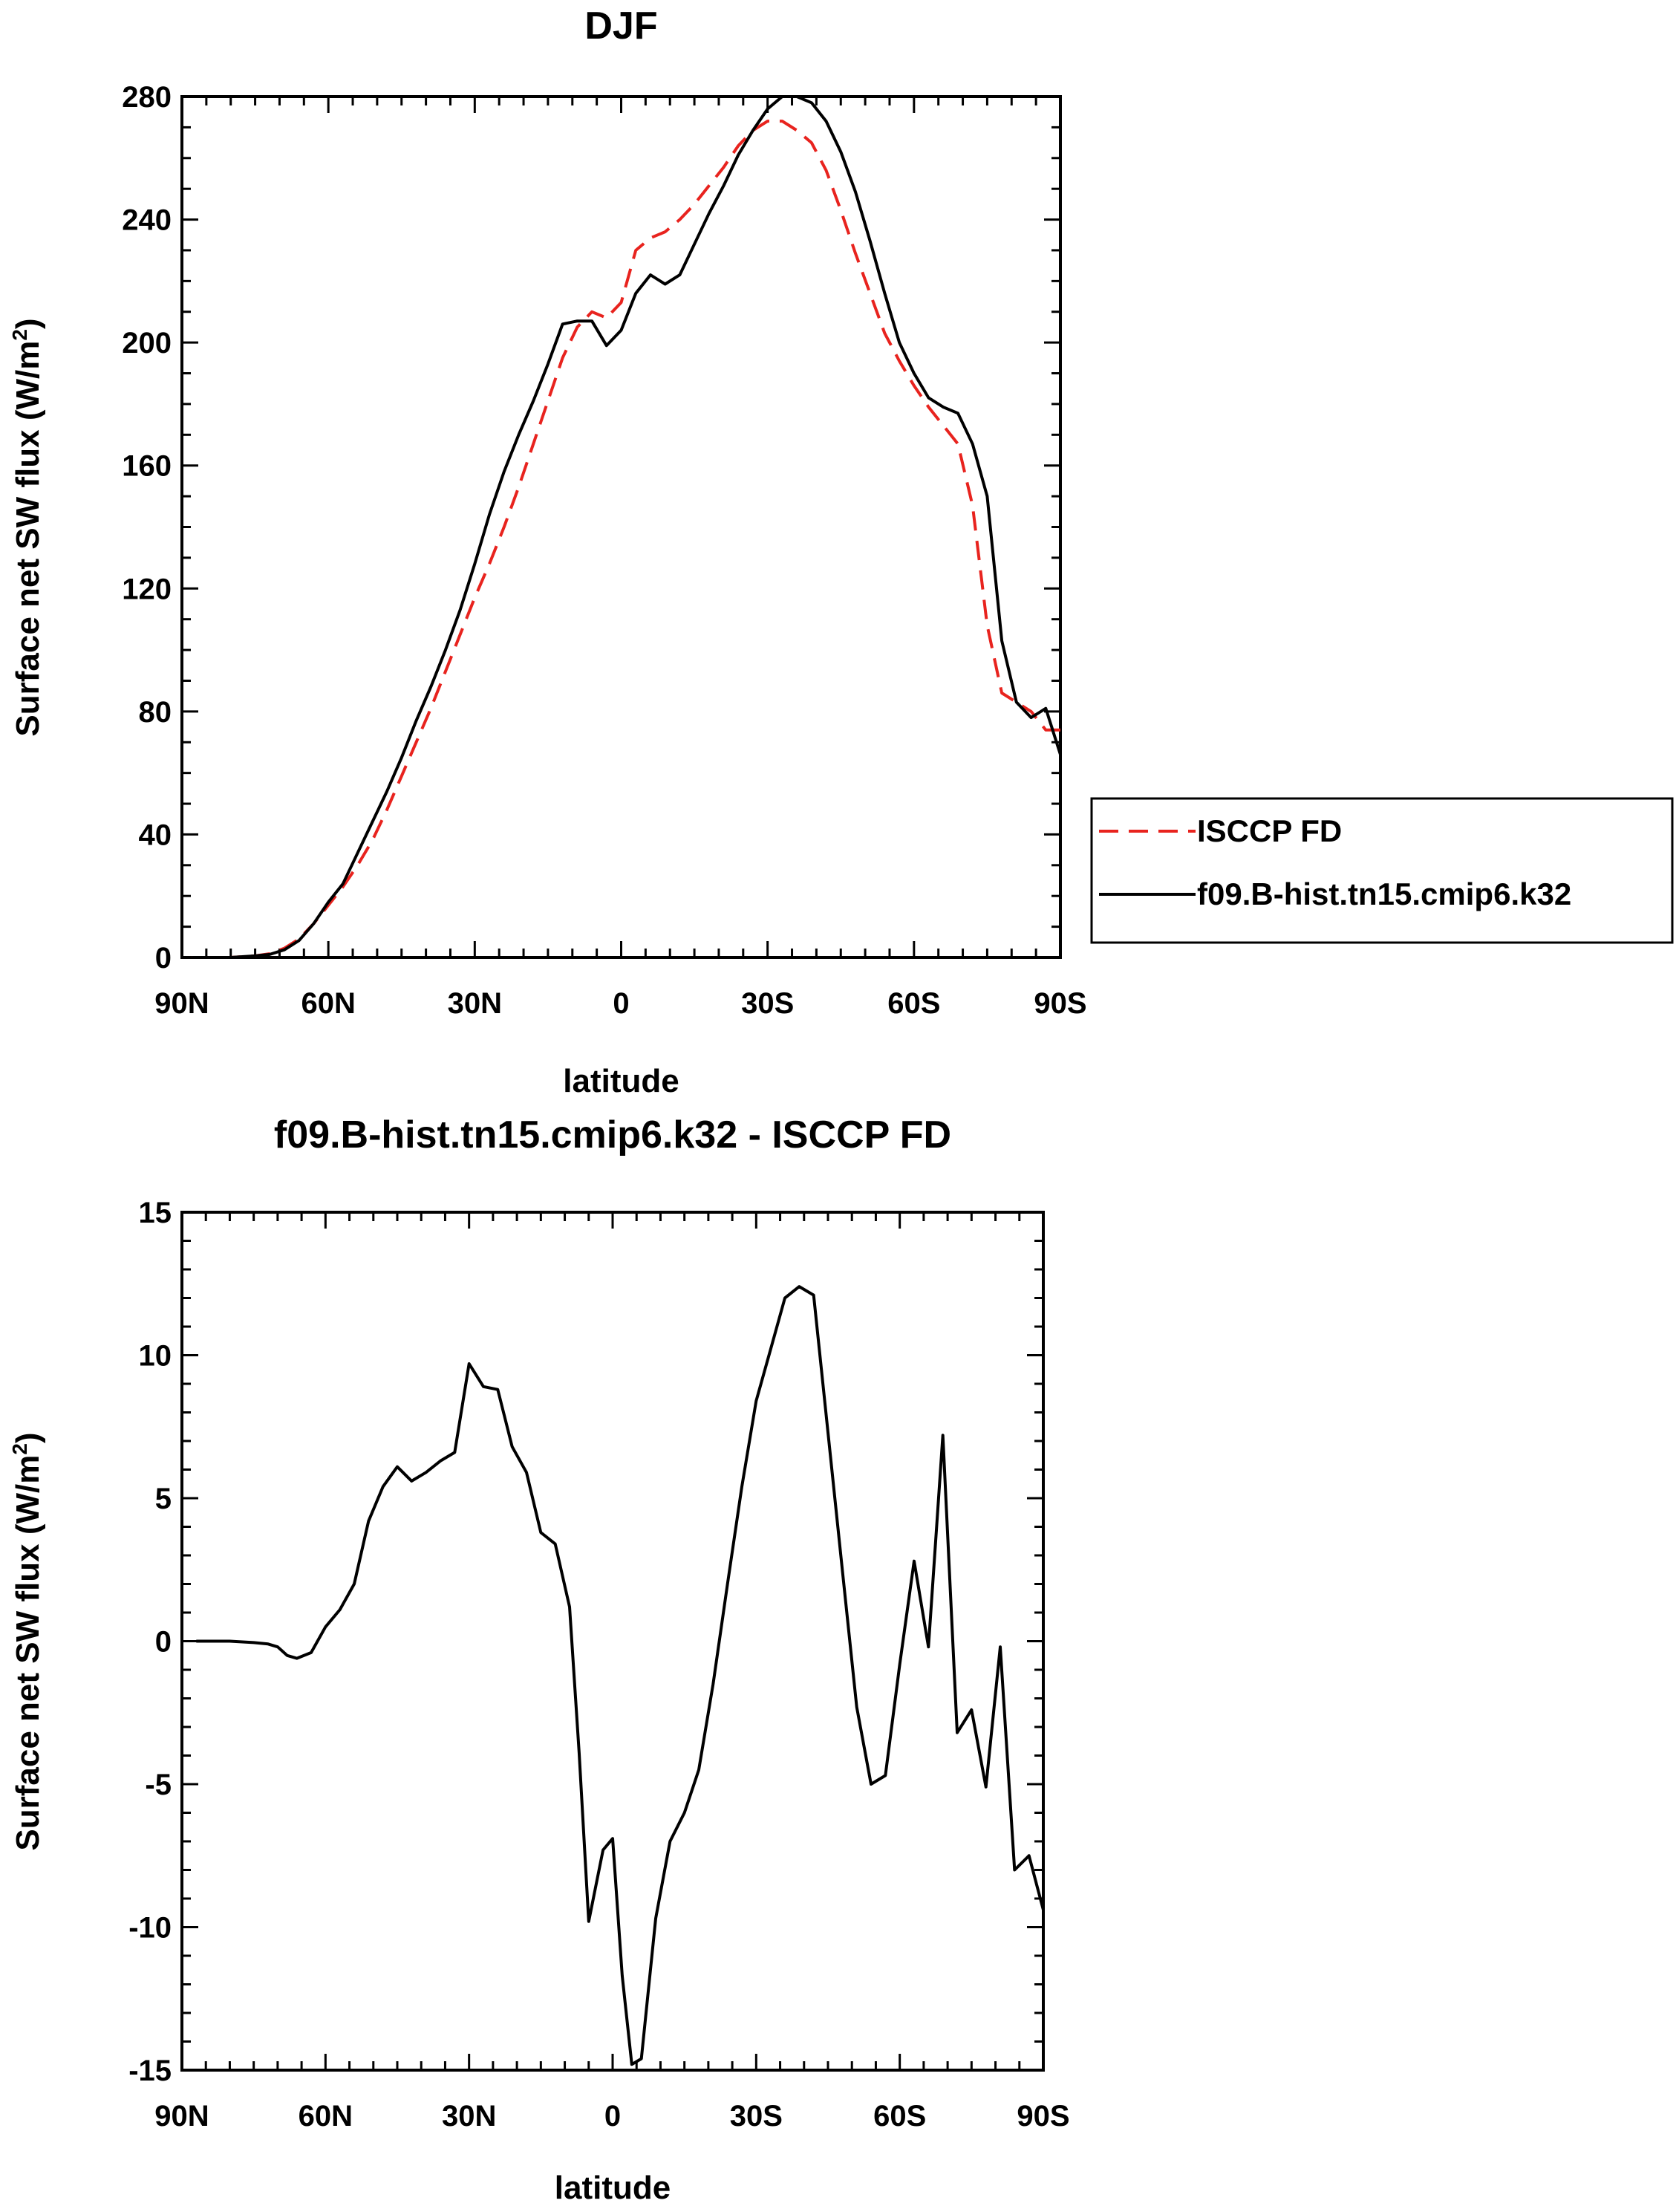 This screenshot has height=2212, width=1676. I want to click on legend: ISCCP FD f09.B-hist.tn15.cmip6.k32, so click(1382, 871).